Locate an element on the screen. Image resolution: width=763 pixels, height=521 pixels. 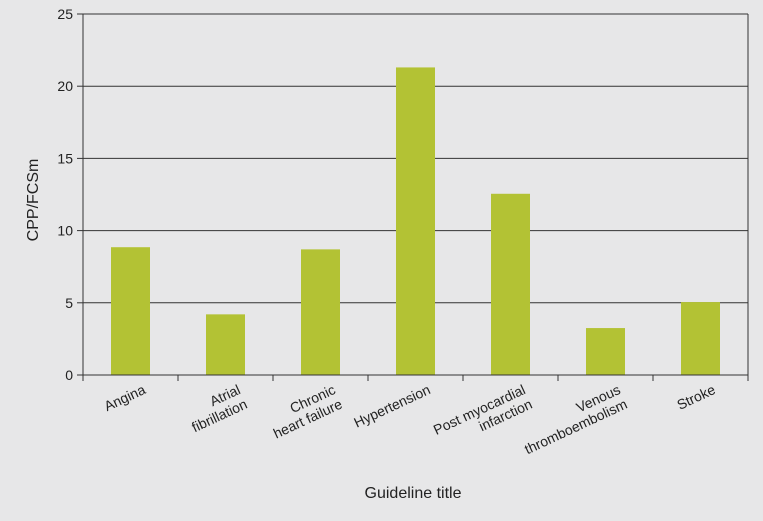
x-tick-label: Venousthromboembolism is located at coordinates (572, 419).